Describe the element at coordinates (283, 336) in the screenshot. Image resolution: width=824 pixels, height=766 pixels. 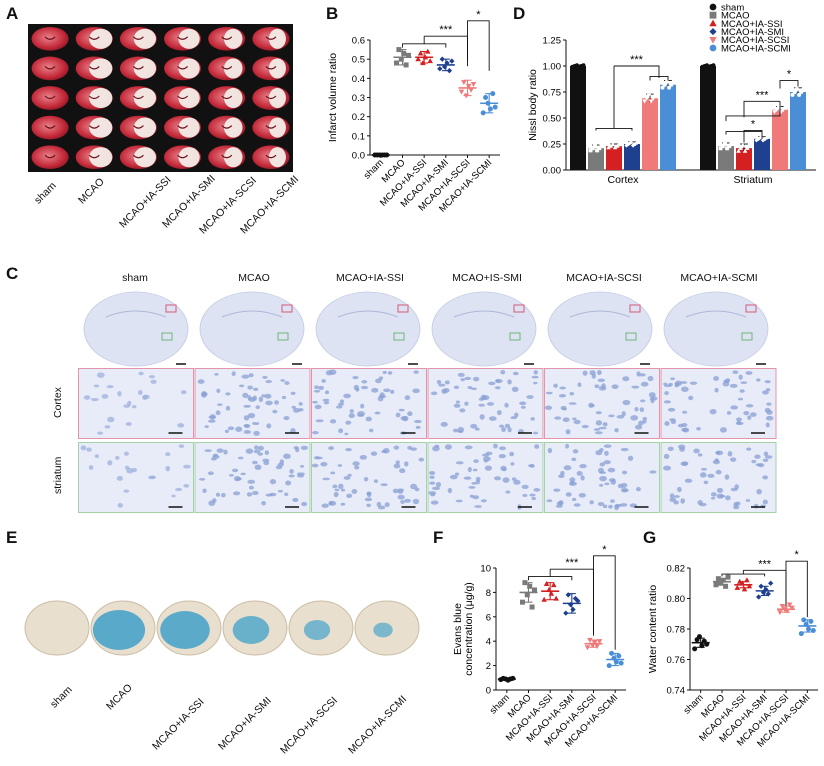
I see `striatum-roi-box` at that location.